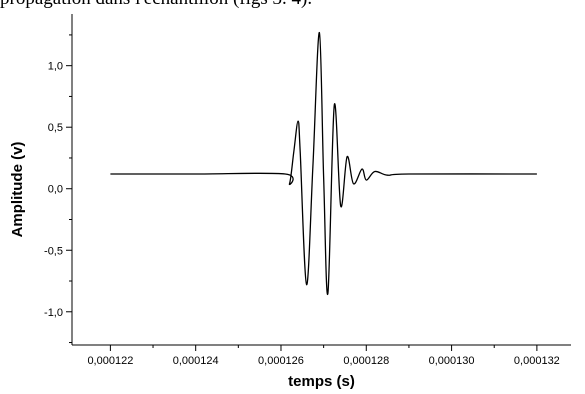 This screenshot has height=394, width=585. I want to click on y-tick-label: -0,5, so click(53, 251).